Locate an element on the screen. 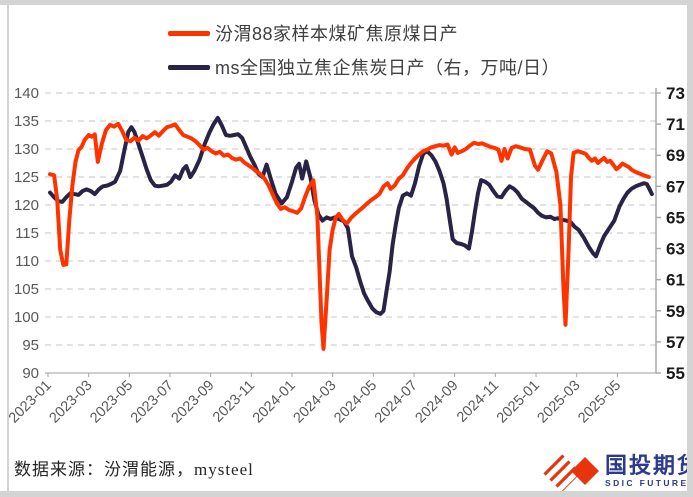 The image size is (693, 497). legend-item-coke-output: ms全国独立焦企焦炭日产（右，万吨/日） is located at coordinates (364, 67).